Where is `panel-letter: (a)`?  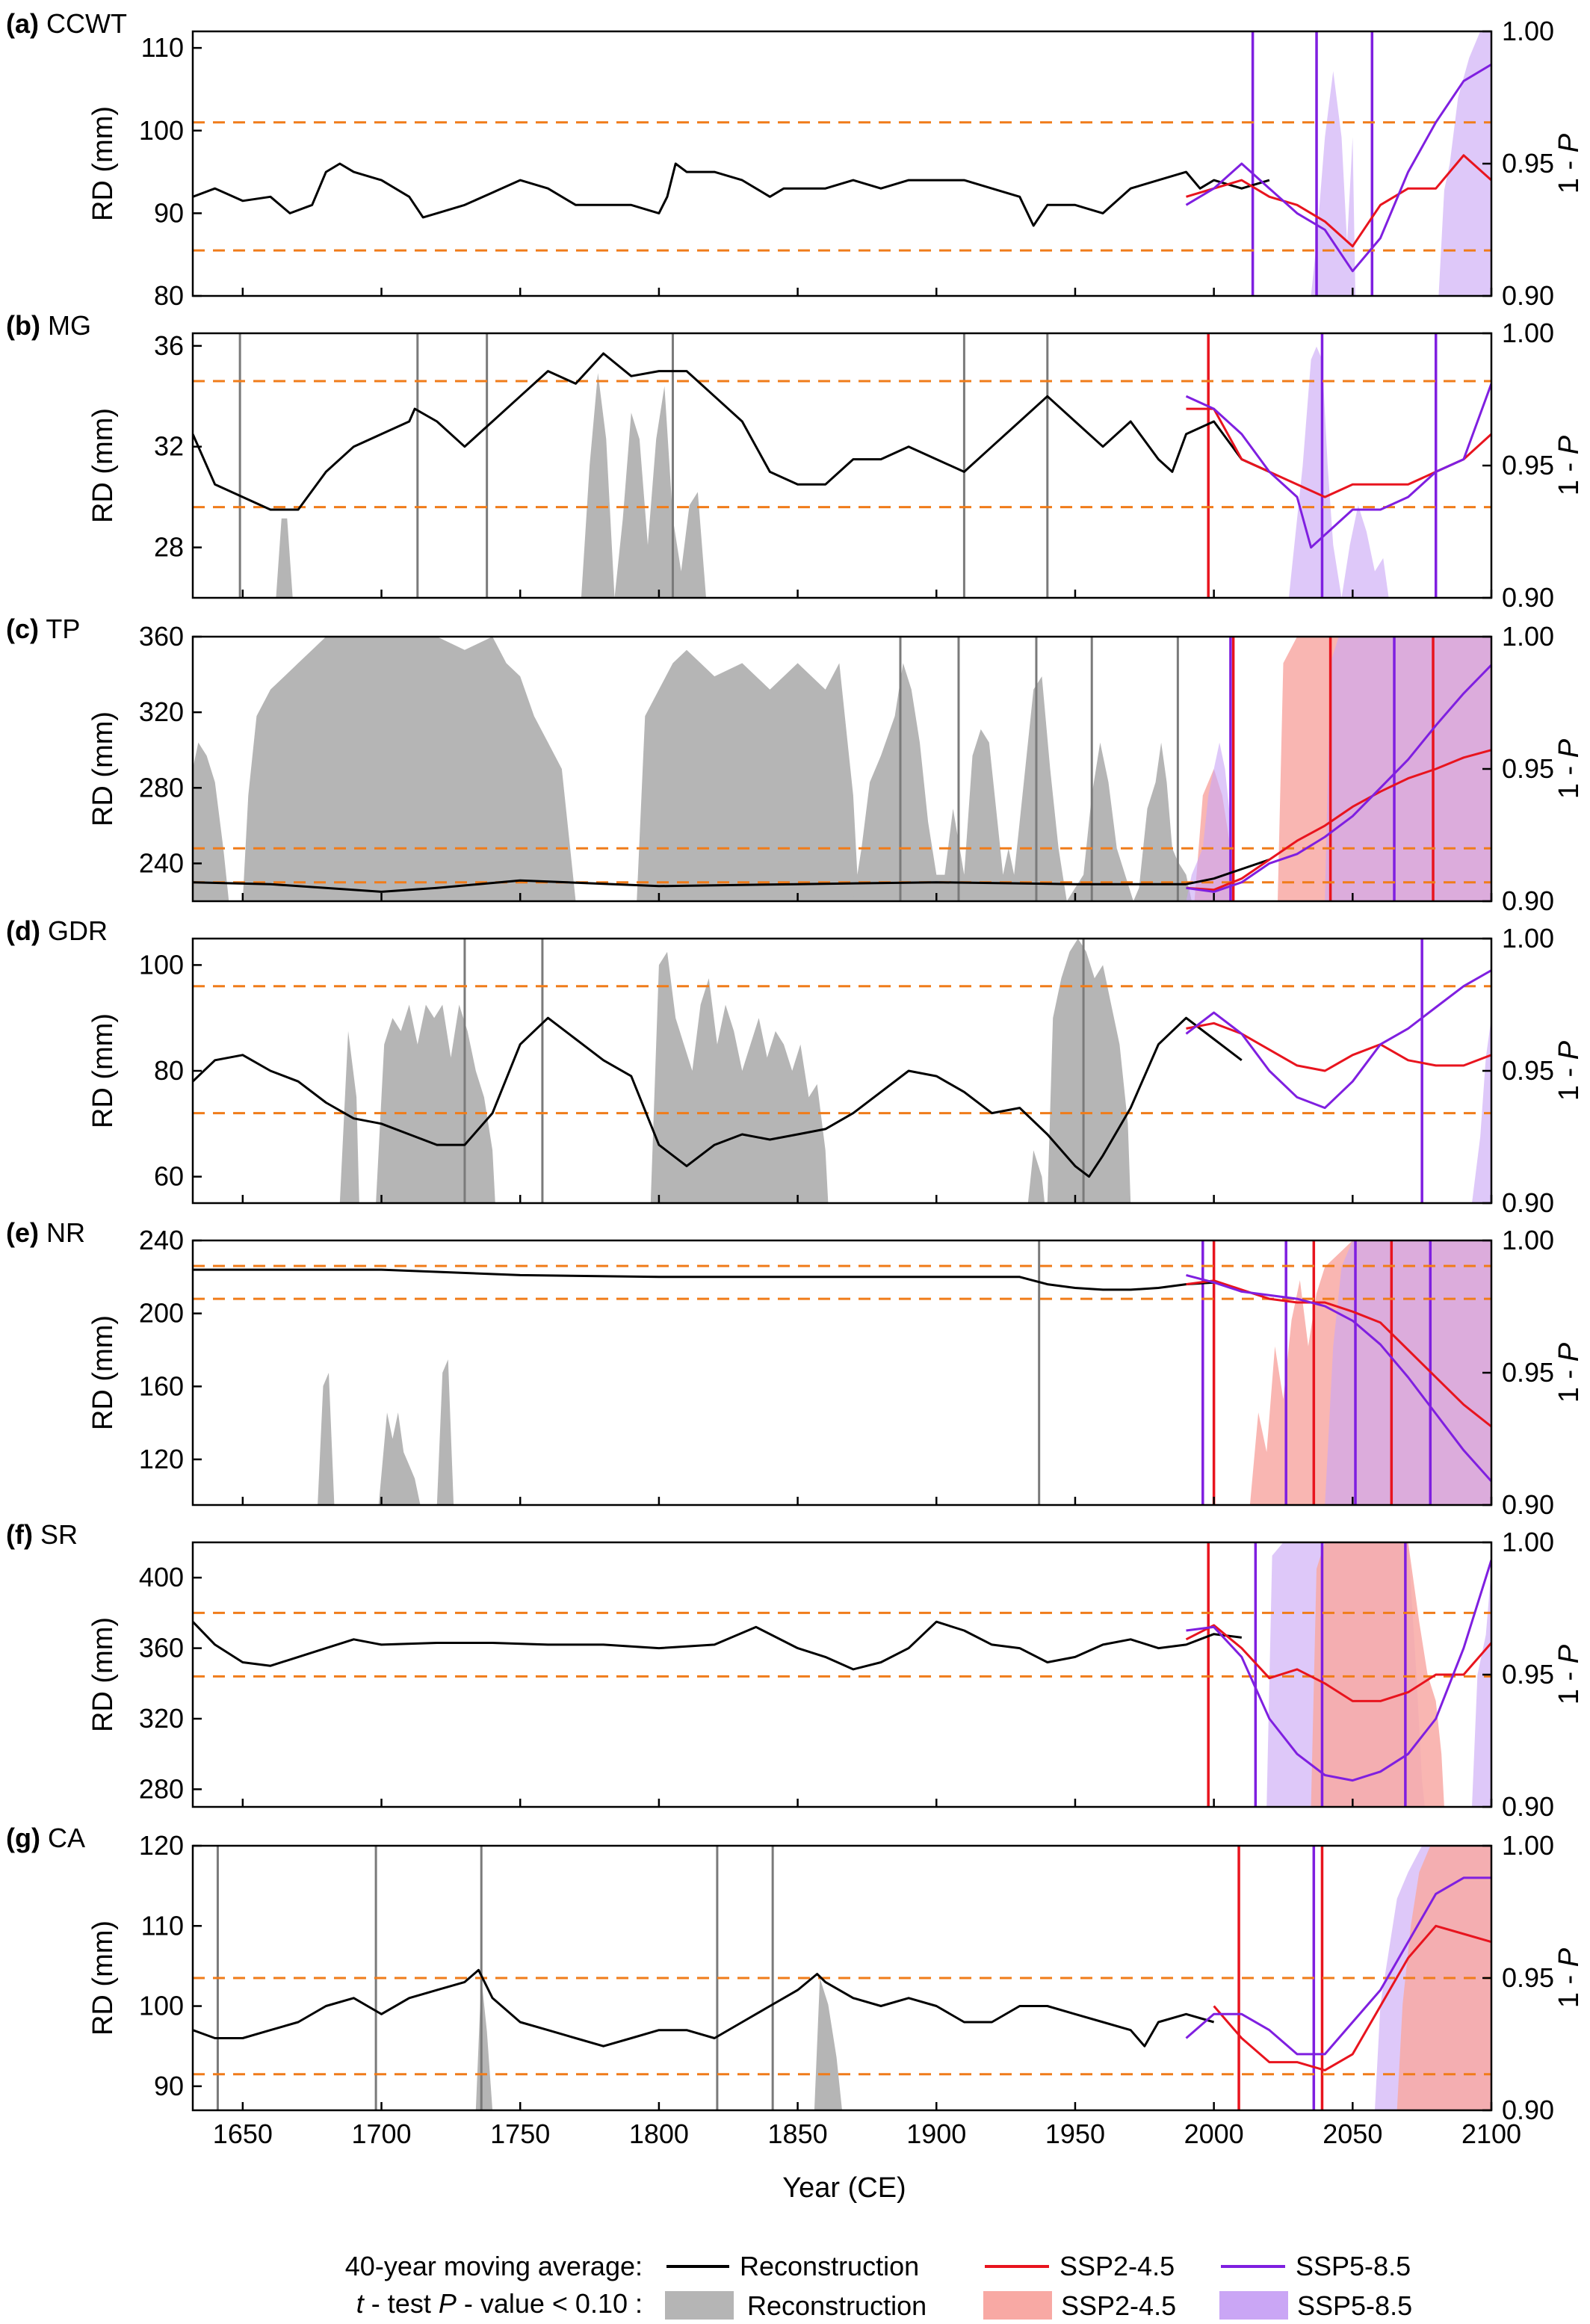 panel-letter: (a) is located at coordinates (22, 23).